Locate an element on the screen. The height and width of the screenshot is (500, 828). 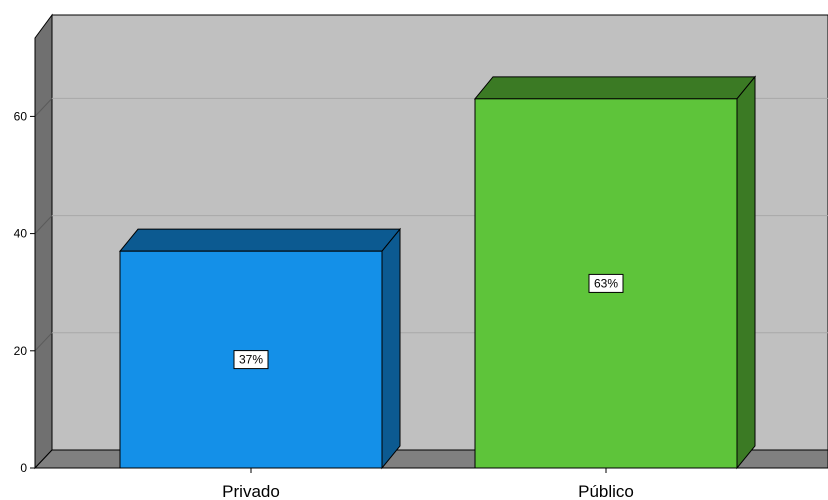
chart-left-wall is located at coordinates (43, 241).